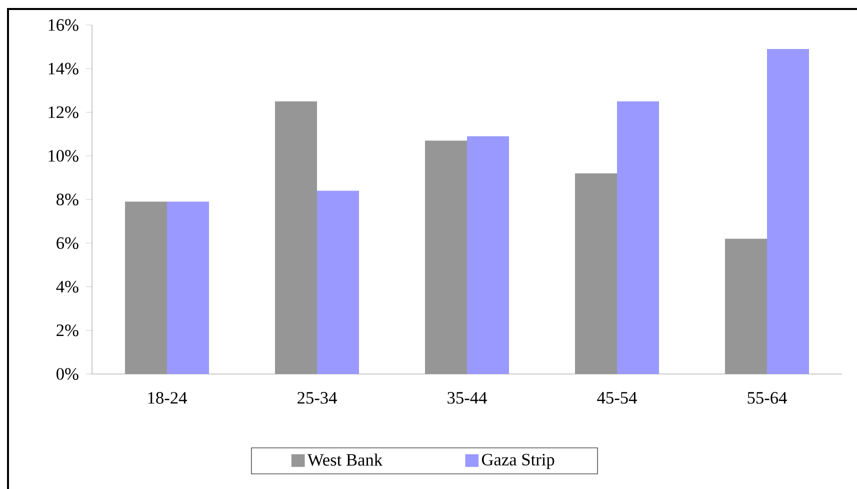 The image size is (857, 489). Describe the element at coordinates (67, 200) in the screenshot. I see `y-tick-label: 8%` at that location.